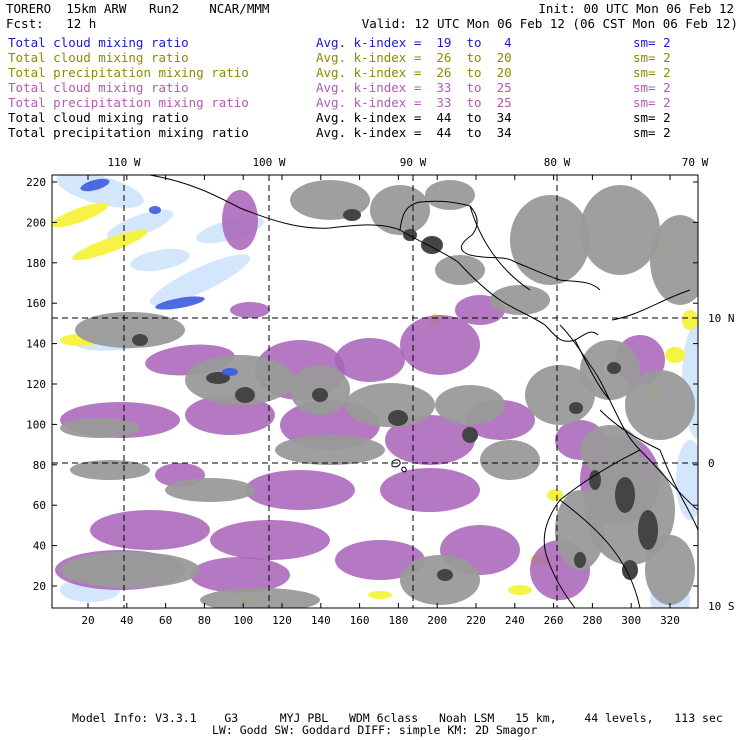  Describe the element at coordinates (557, 162) in the screenshot. I see `longitude-label: 80 W` at that location.